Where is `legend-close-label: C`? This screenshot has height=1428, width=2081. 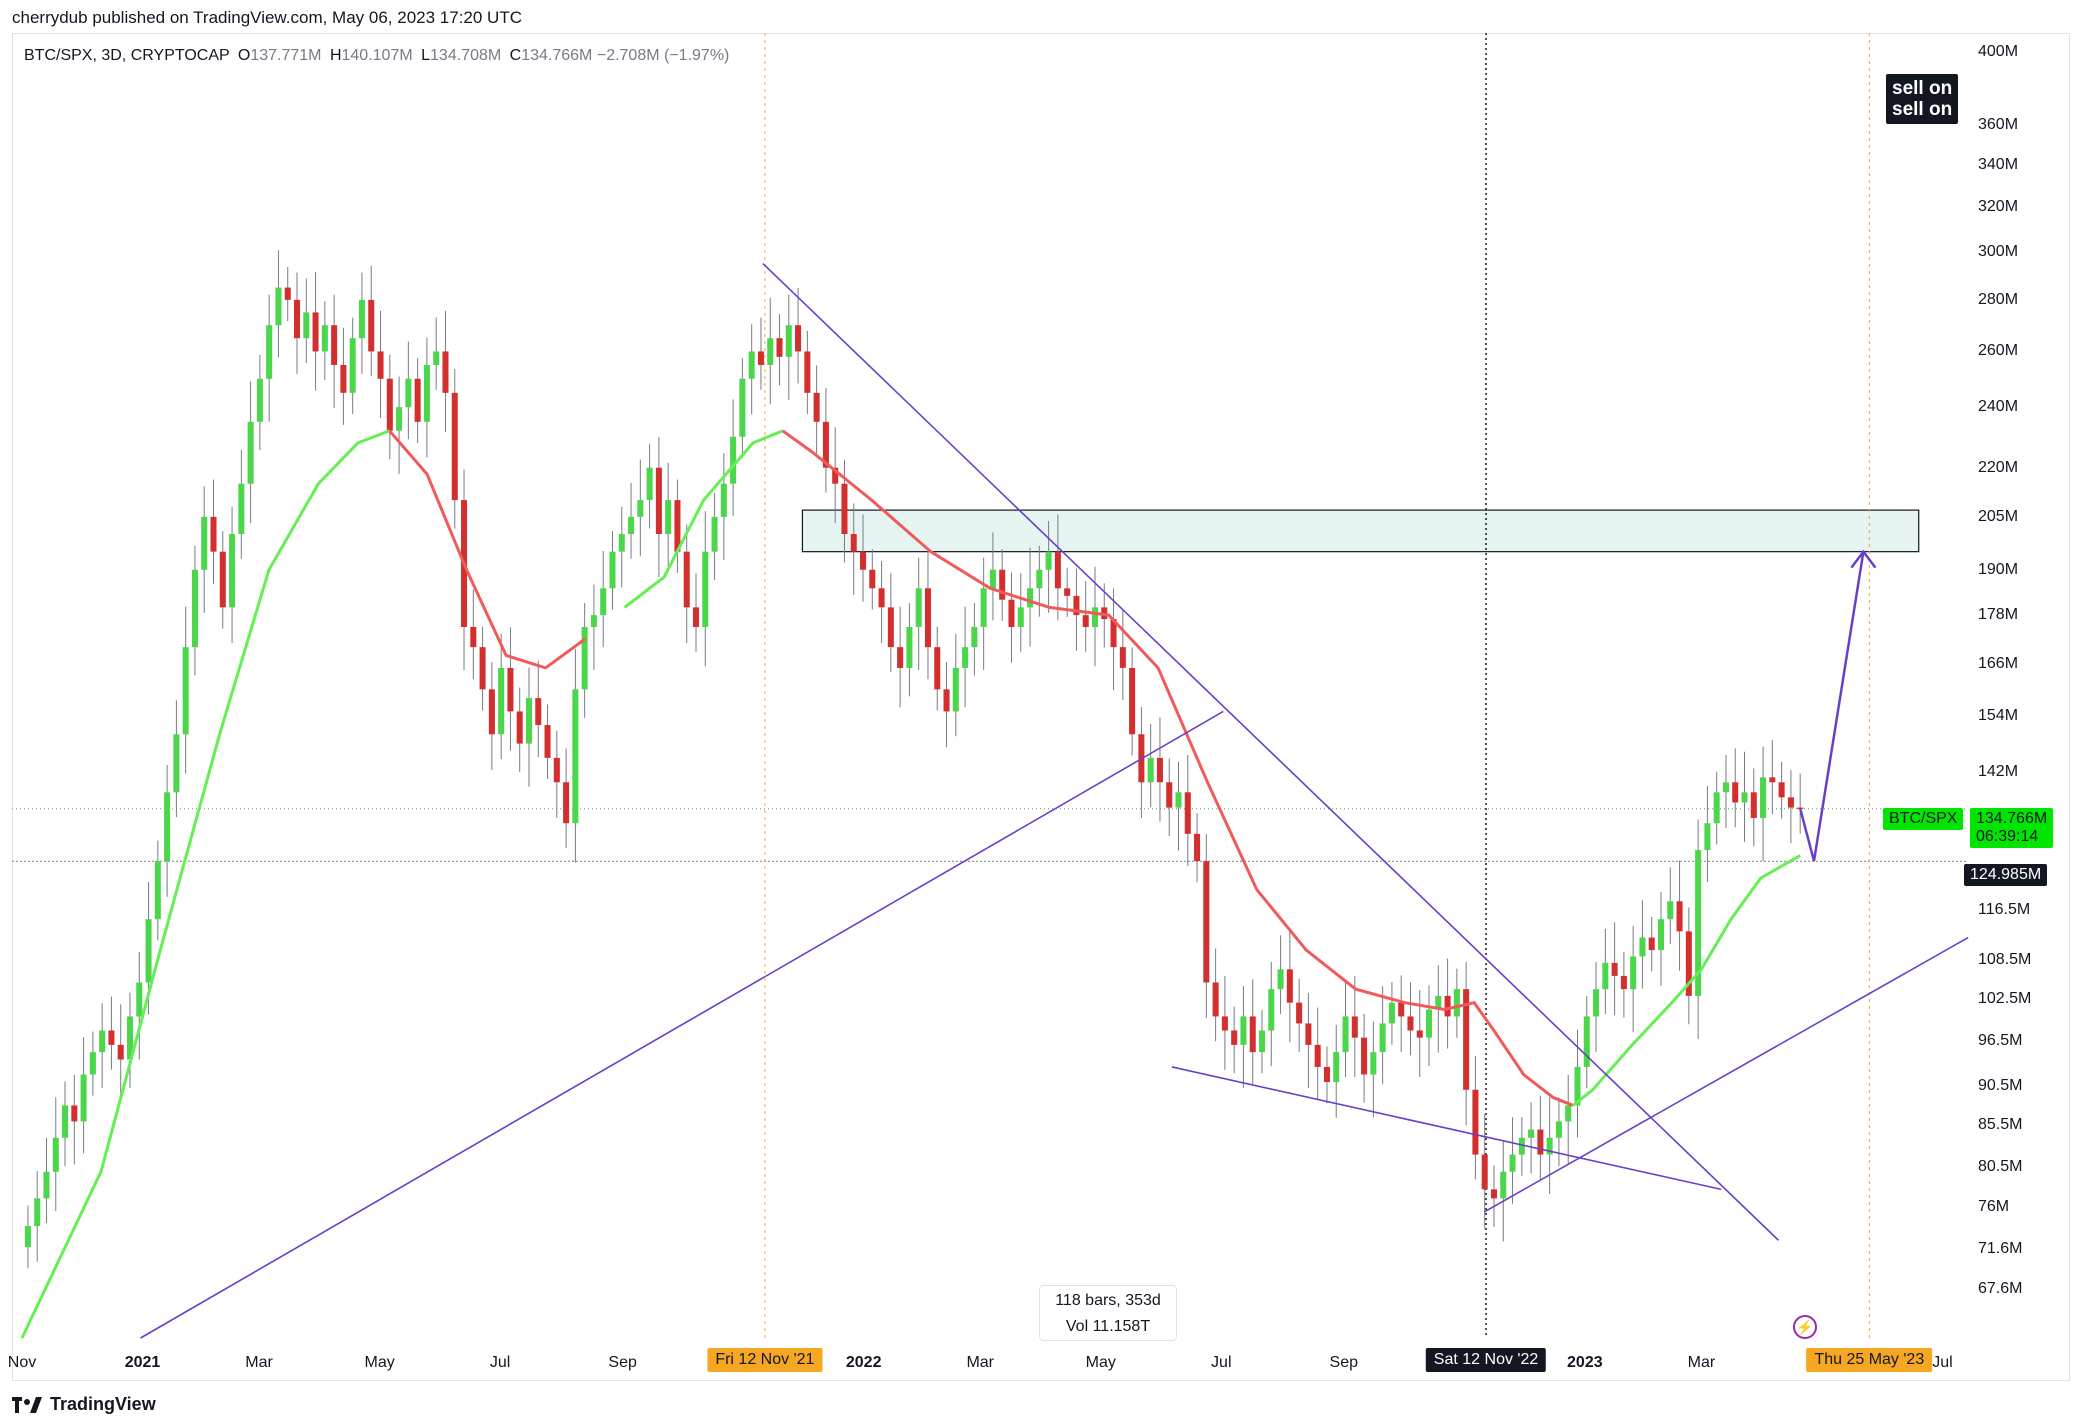 legend-close-label: C is located at coordinates (515, 55).